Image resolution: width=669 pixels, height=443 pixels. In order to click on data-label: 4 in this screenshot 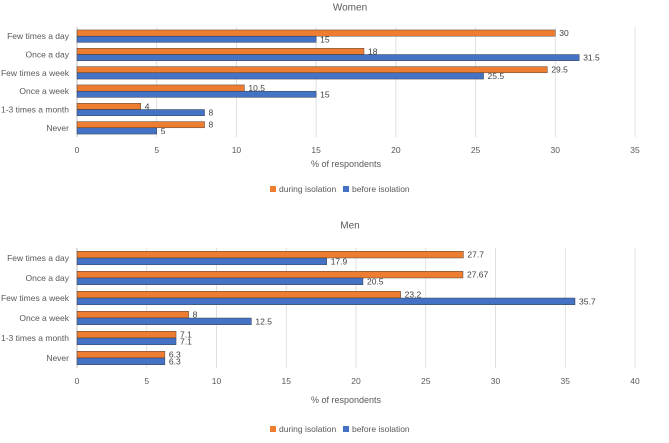, I will do `click(147, 106)`.